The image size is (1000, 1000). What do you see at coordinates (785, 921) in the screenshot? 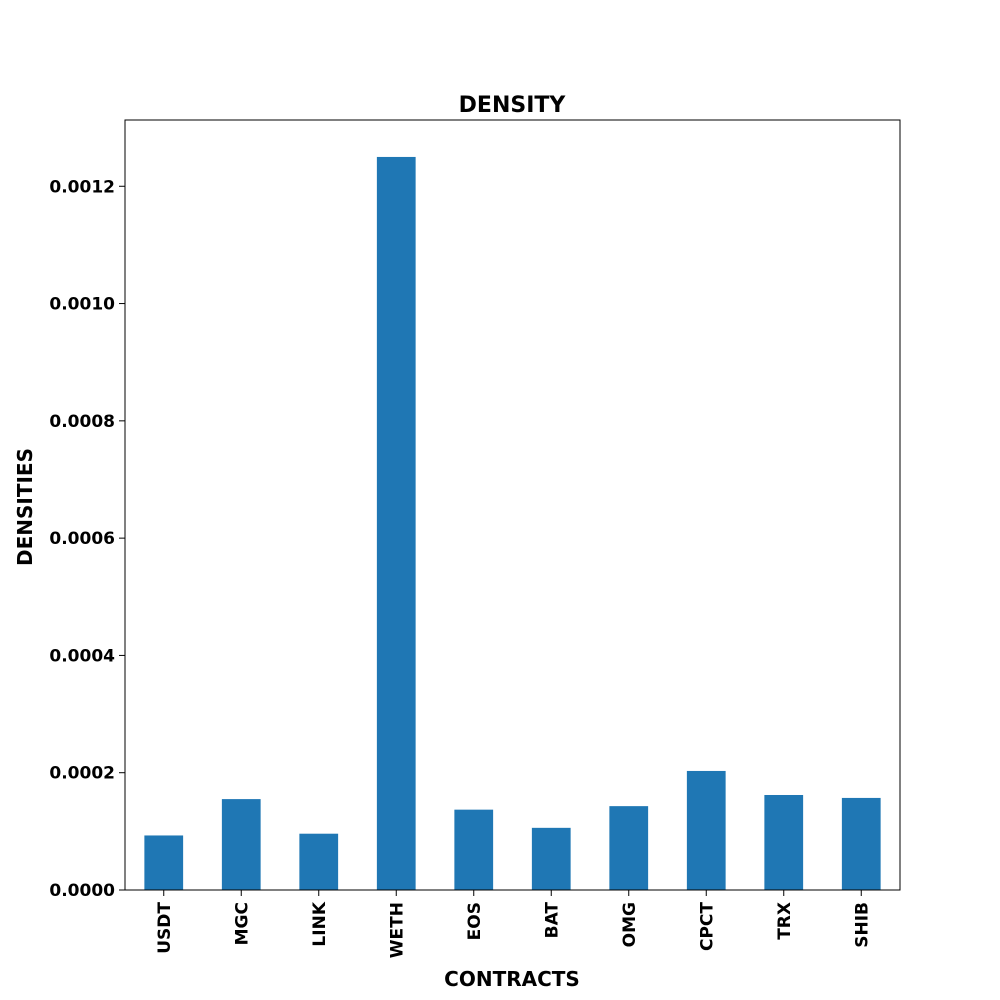
I see `x-tick-label: TRX` at bounding box center [785, 921].